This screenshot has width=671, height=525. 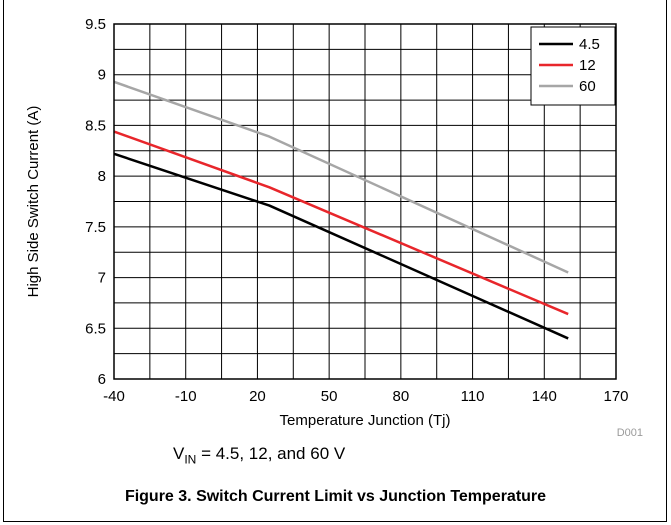 I want to click on y-tick-label: 6.5, so click(x=95, y=328).